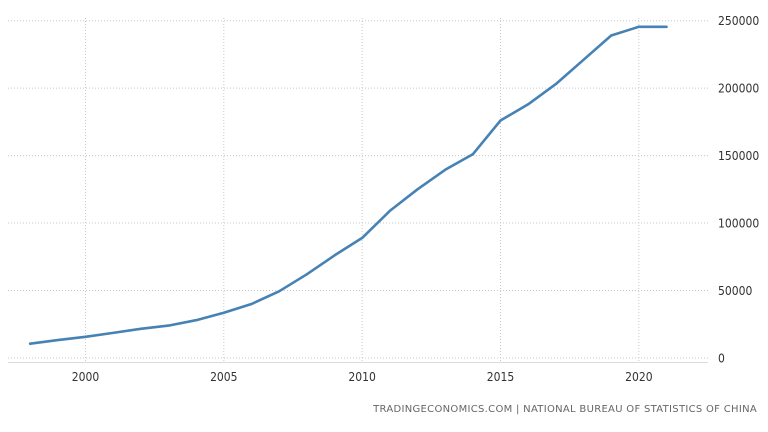 This screenshot has width=768, height=432. I want to click on x-tick-label: 2010, so click(362, 377).